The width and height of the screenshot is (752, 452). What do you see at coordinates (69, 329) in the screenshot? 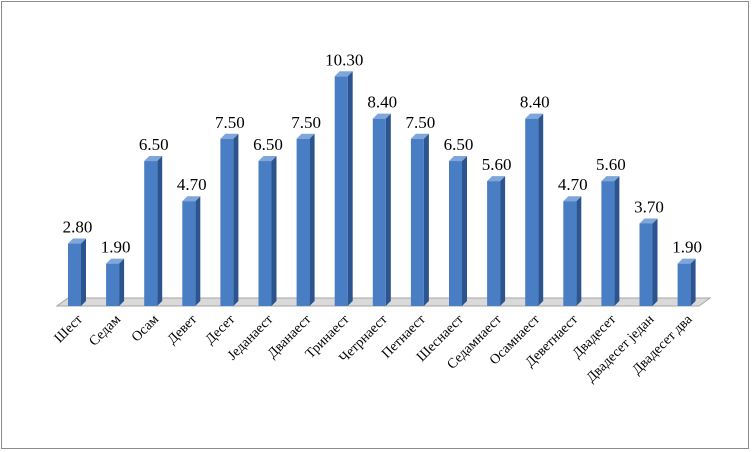
I see `category-label: Шест` at bounding box center [69, 329].